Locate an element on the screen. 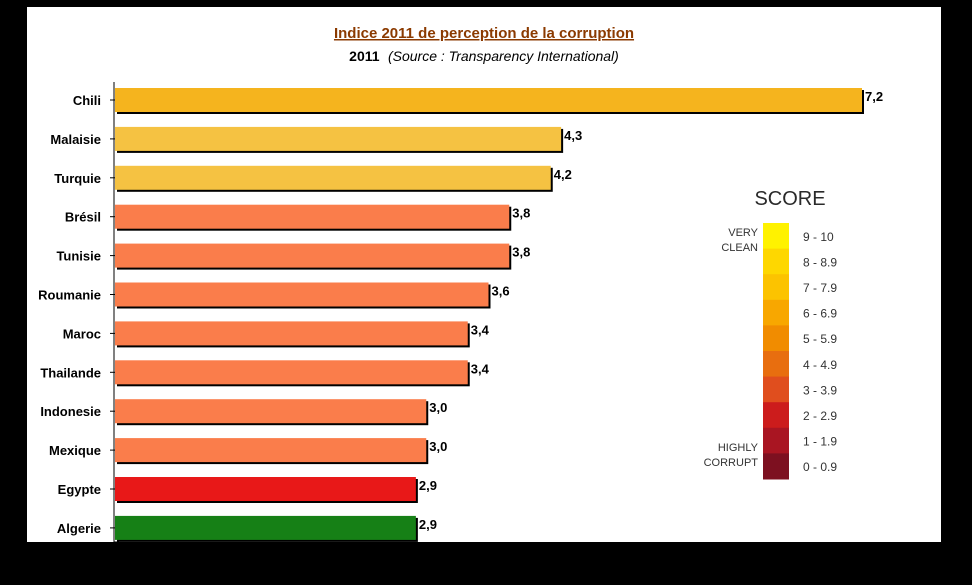  legend-range-label: 9 - 10 is located at coordinates (818, 237).